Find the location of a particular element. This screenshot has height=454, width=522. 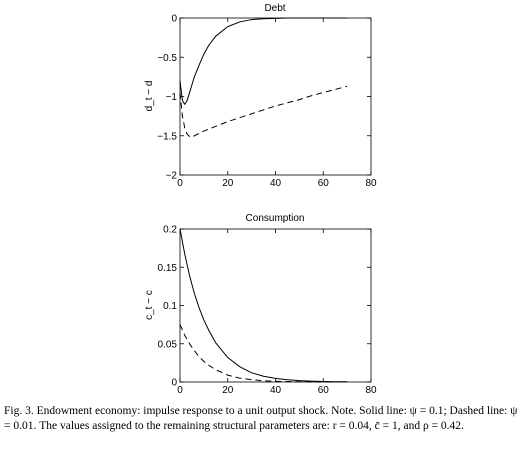

consumption-y-axis-label: c_t − c is located at coordinates (149, 305).